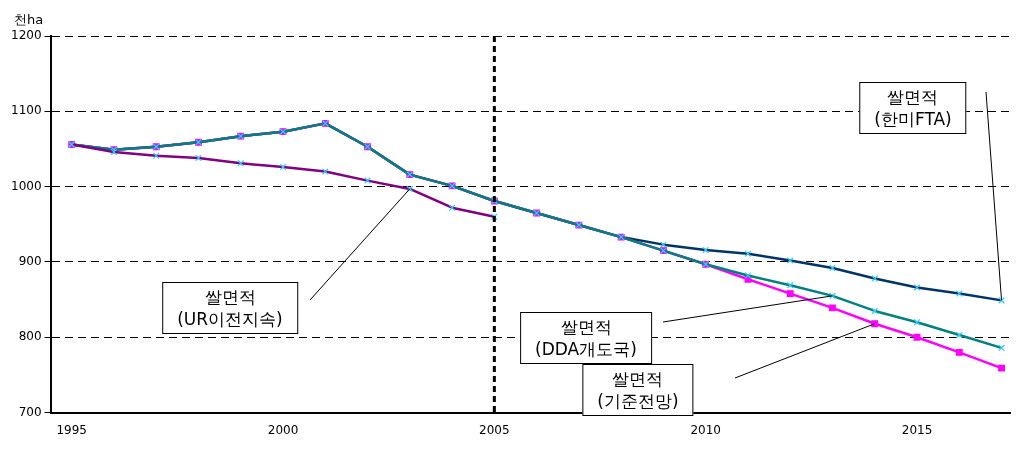  Describe the element at coordinates (30, 336) in the screenshot. I see `y-tick-label: 800` at that location.